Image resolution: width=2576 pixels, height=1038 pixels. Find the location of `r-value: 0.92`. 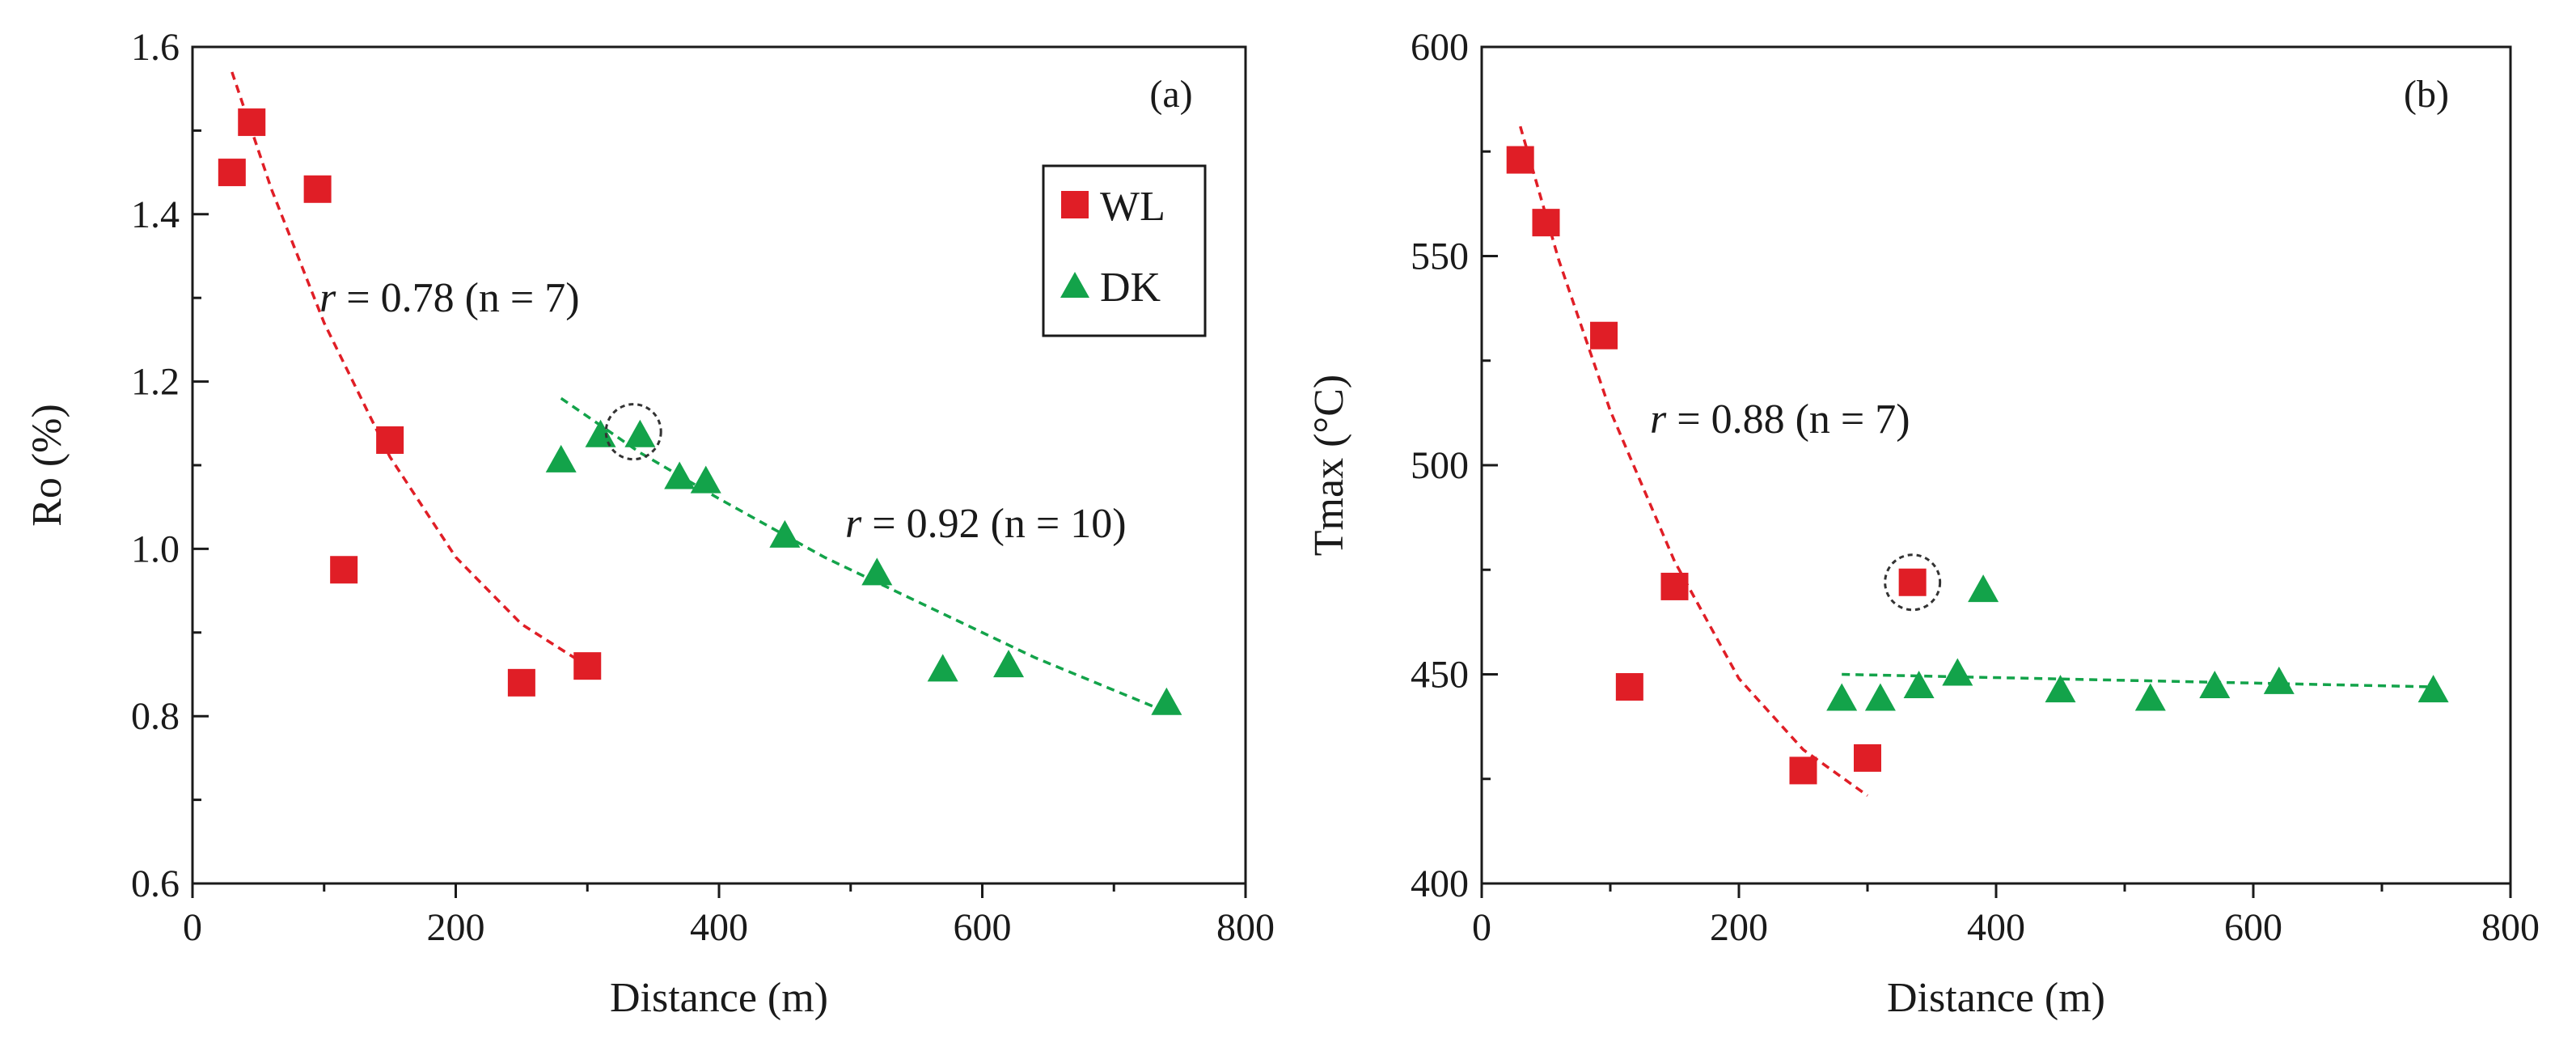

r-value: 0.92 is located at coordinates (944, 524).